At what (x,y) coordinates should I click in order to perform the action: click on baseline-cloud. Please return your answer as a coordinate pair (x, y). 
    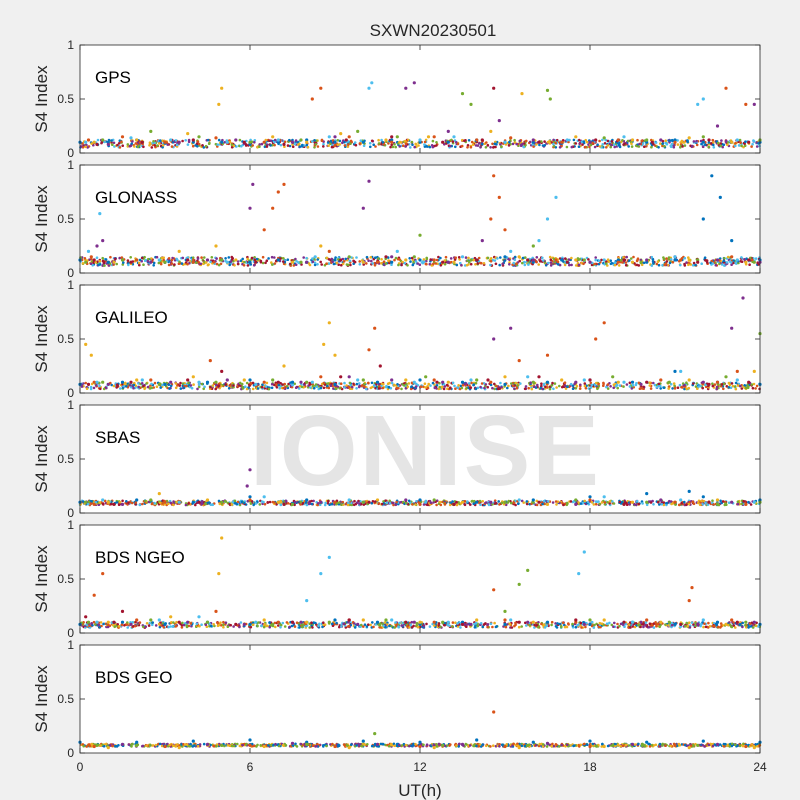
    Looking at the image, I should click on (420, 386).